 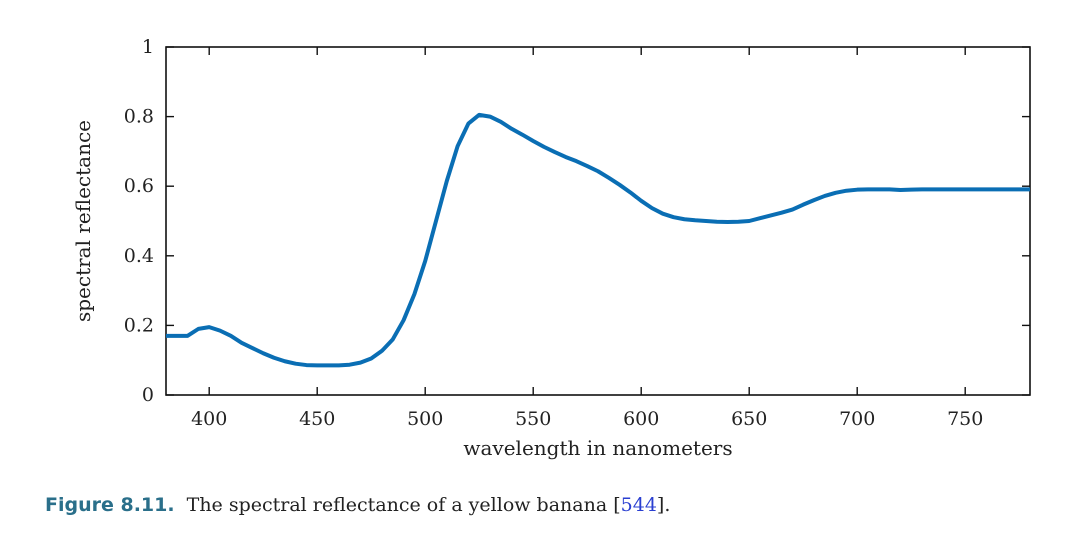 What do you see at coordinates (638, 505) in the screenshot?
I see `citation-link: 544` at bounding box center [638, 505].